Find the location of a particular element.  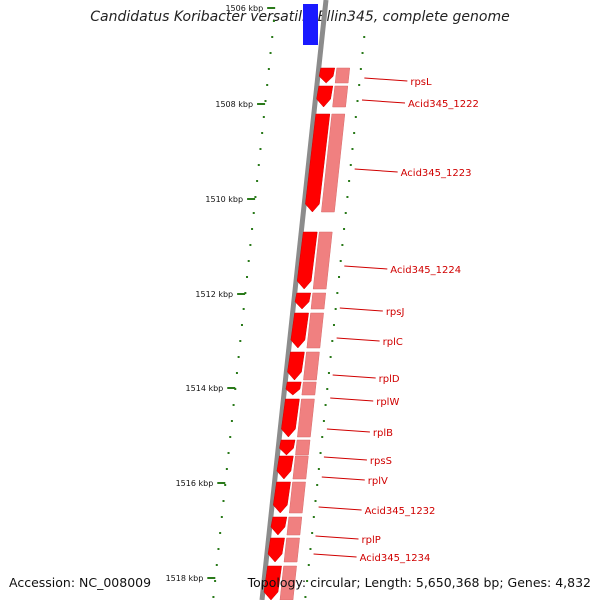

gene-label: rpsS is located at coordinates (381, 461).